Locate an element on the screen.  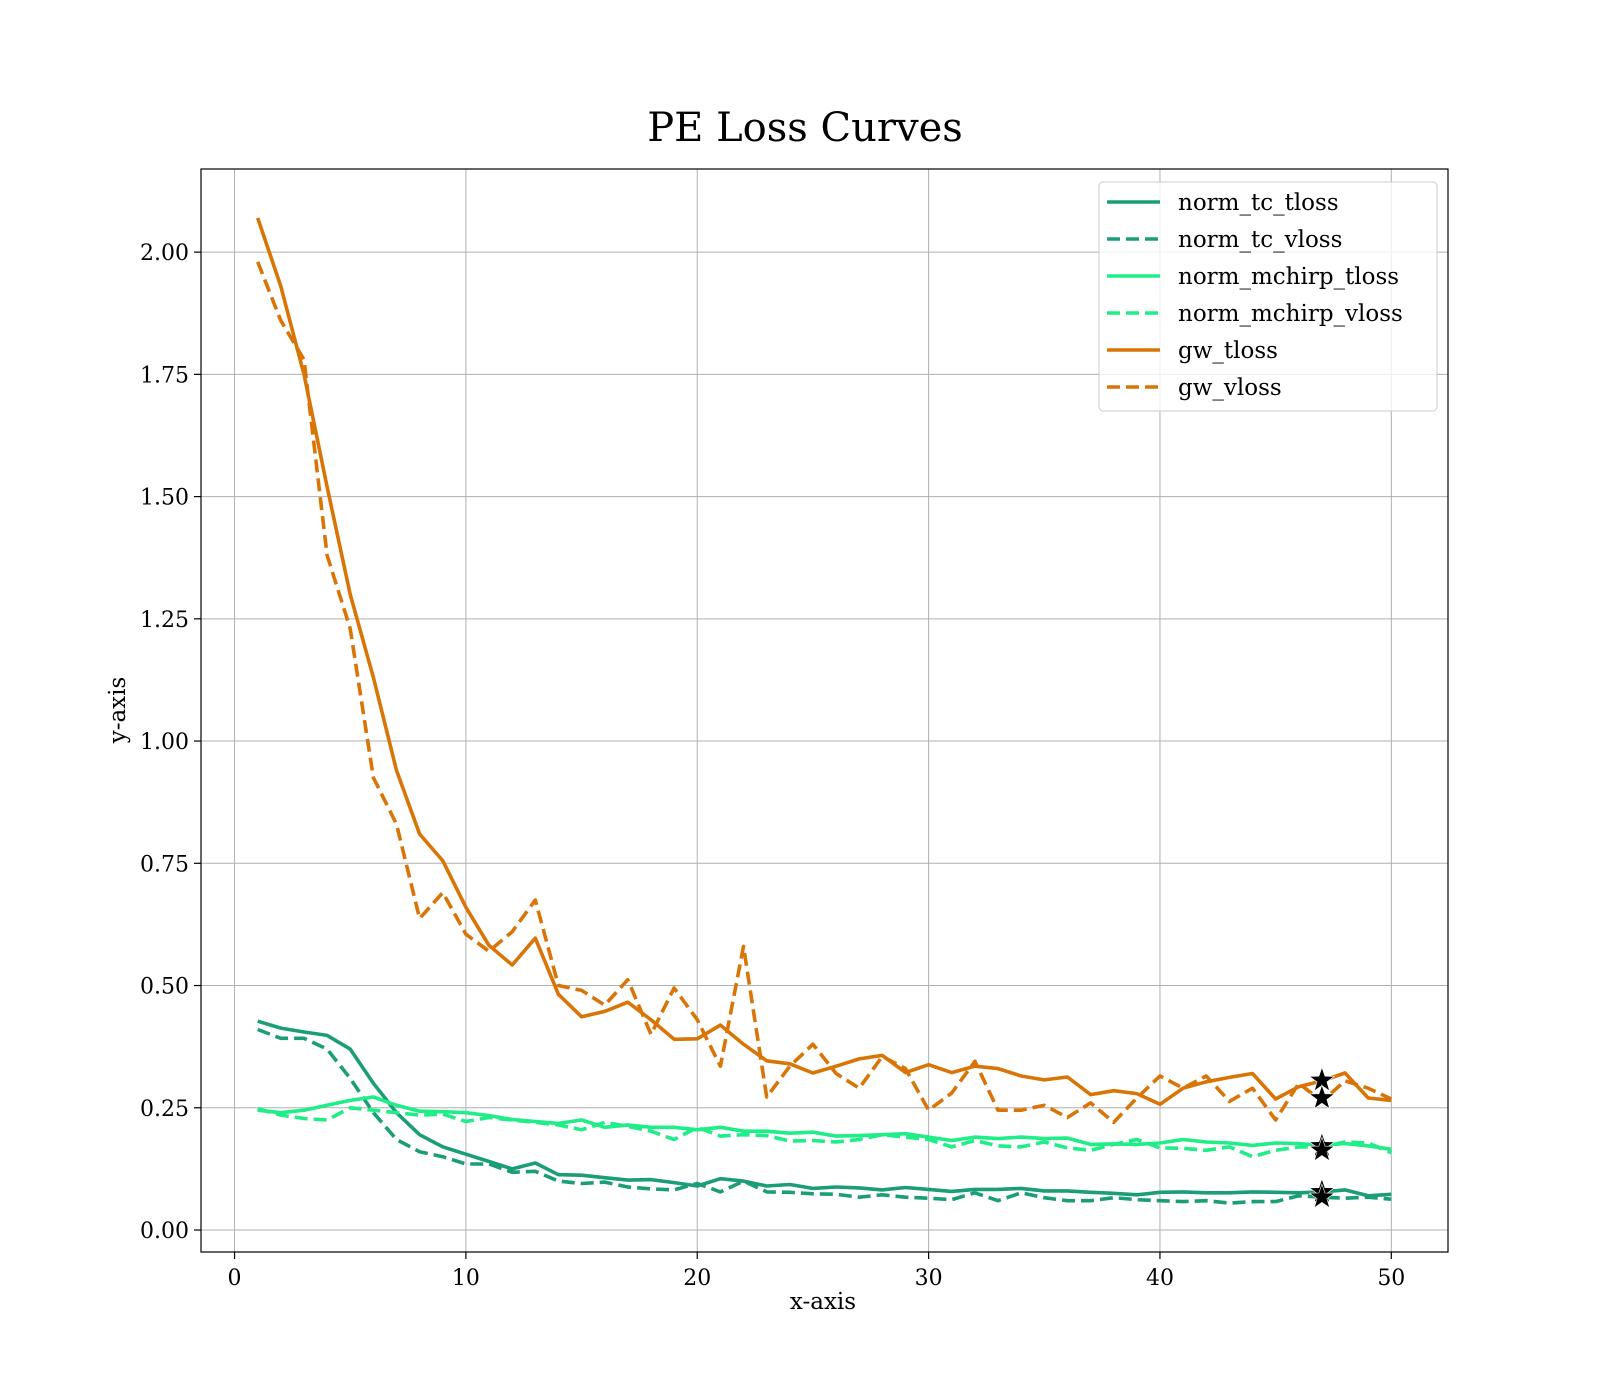
series-line-norm-mchirp-tloss is located at coordinates (824, 1123).